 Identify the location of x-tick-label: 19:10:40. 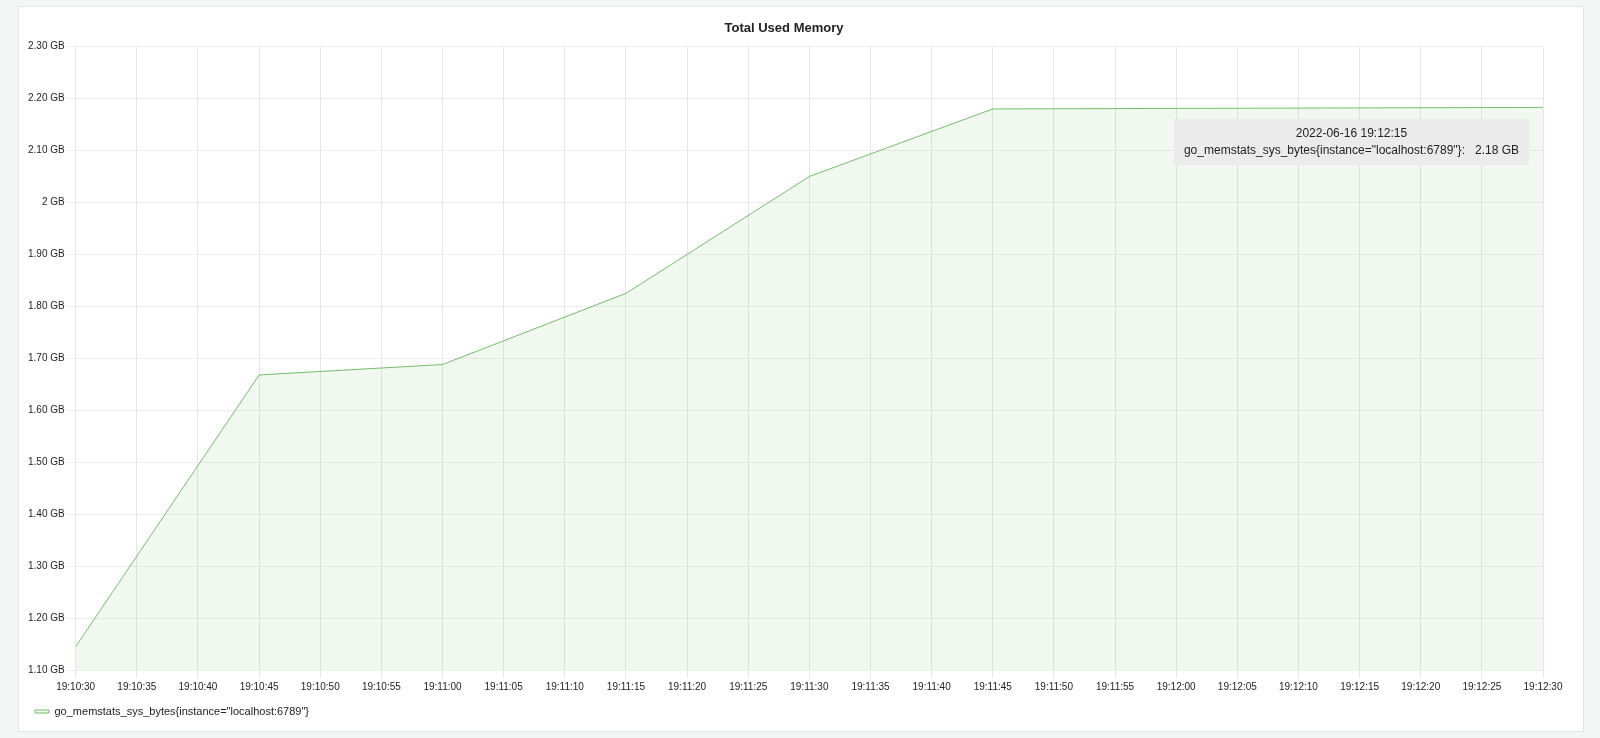
(198, 686).